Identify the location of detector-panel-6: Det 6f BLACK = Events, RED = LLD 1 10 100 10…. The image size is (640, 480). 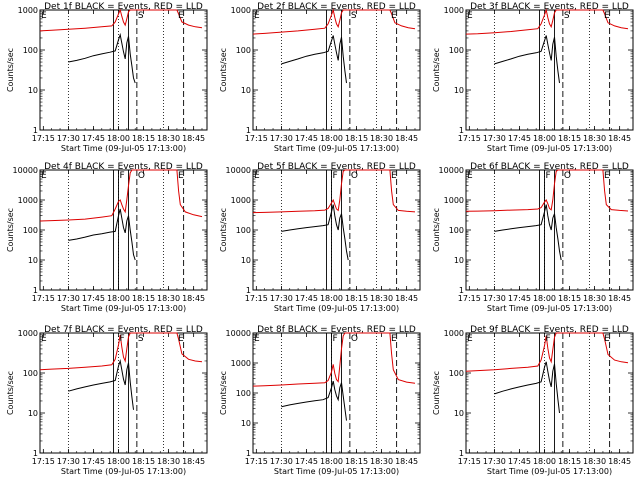
(533, 237).